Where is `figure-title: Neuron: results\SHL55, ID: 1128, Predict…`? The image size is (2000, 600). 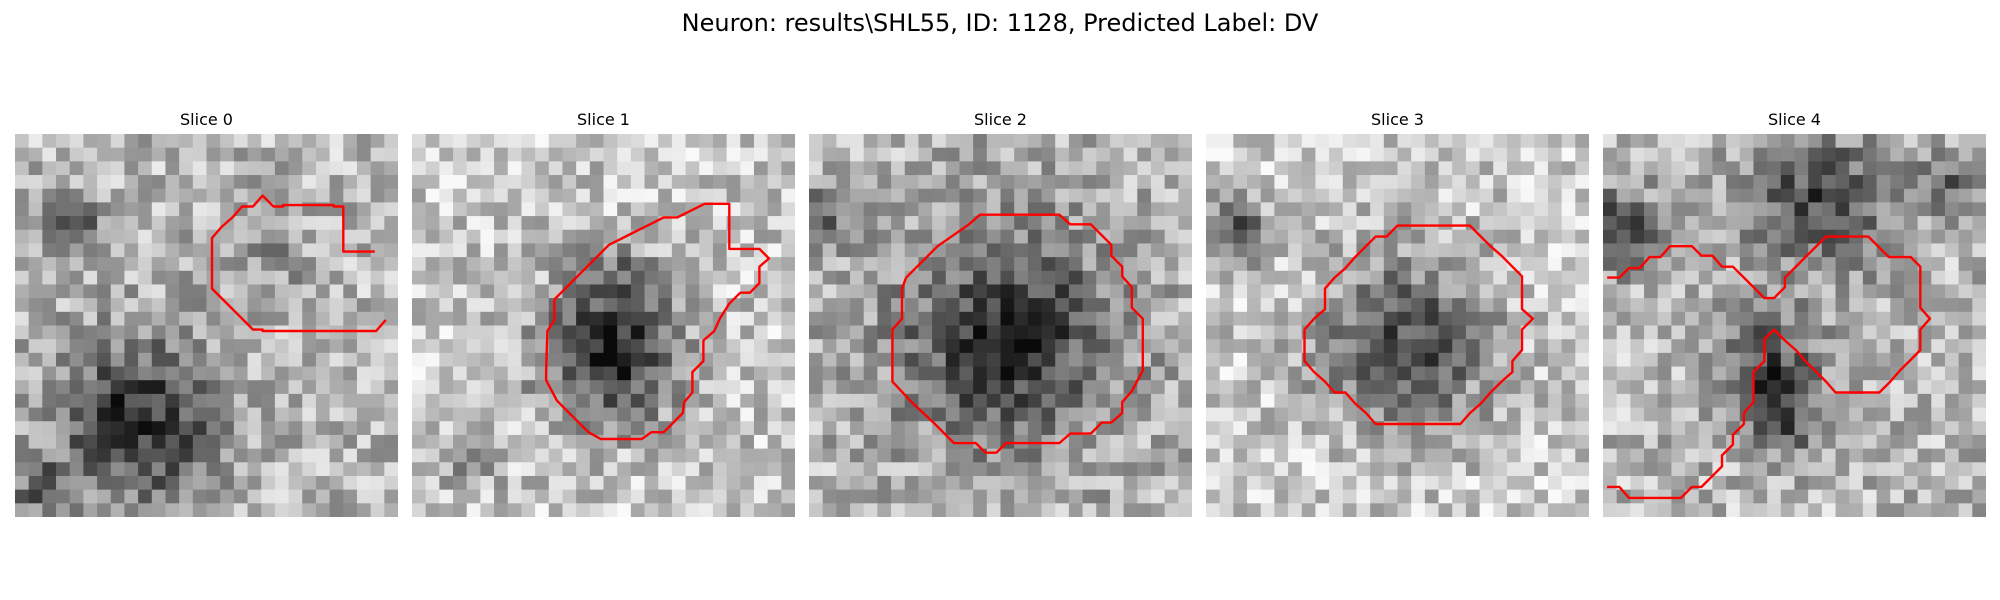
figure-title: Neuron: results\SHL55, ID: 1128, Predict… is located at coordinates (1000, 23).